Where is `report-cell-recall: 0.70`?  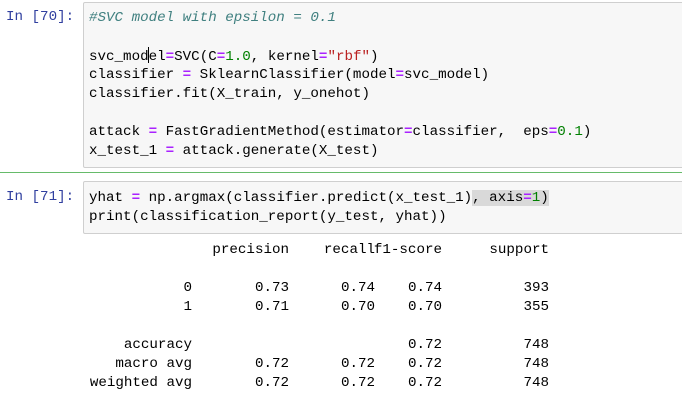 report-cell-recall: 0.70 is located at coordinates (357, 307).